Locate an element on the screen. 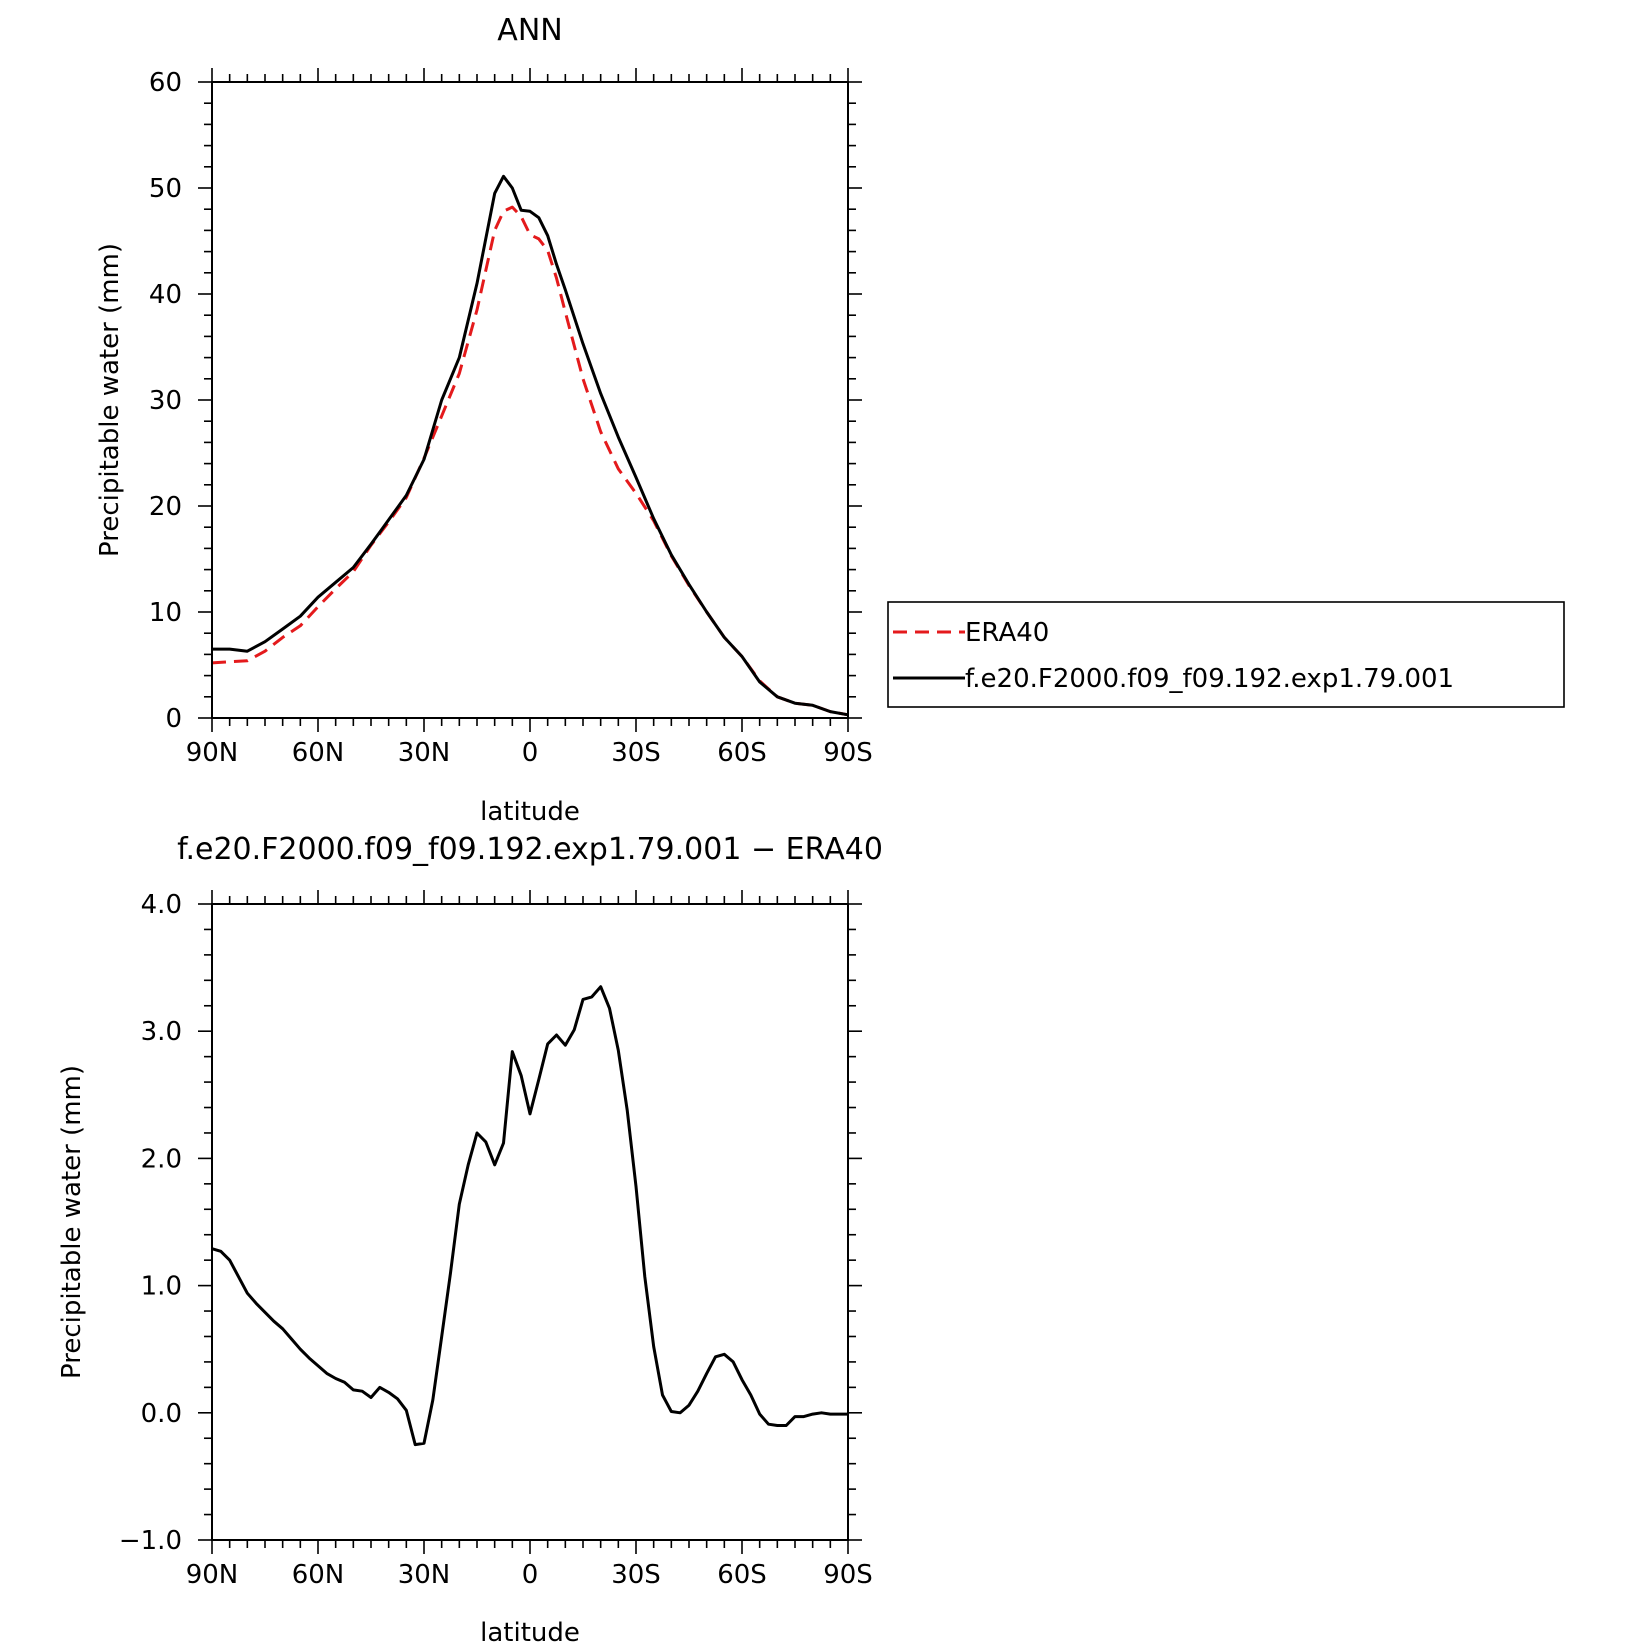  y-tick-label: 30 is located at coordinates (165, 401).